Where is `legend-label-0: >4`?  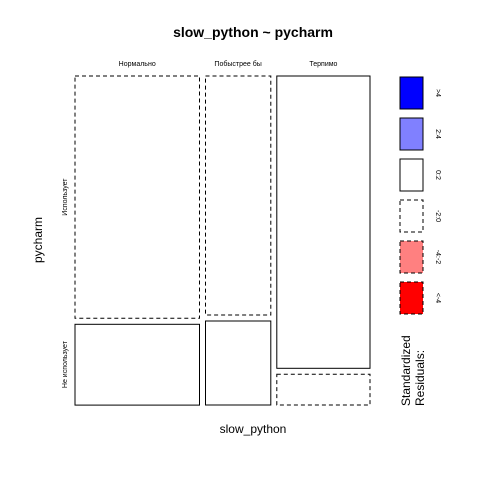
legend-label-0: >4 is located at coordinates (437, 93).